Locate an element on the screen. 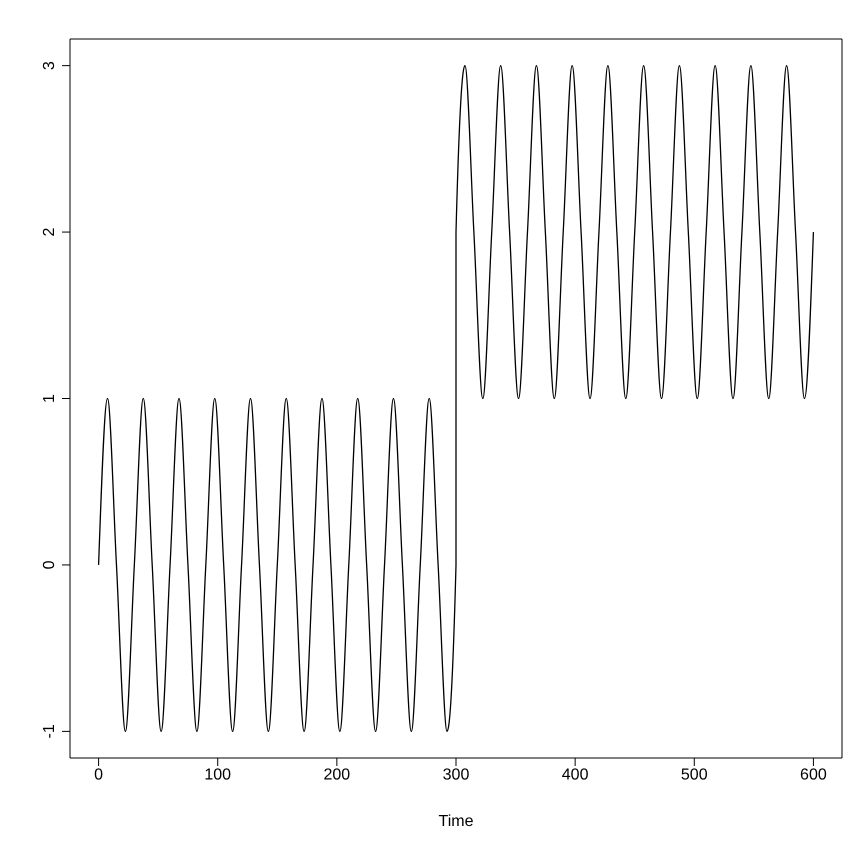 Image resolution: width=864 pixels, height=855 pixels. y-tick-label: 1 is located at coordinates (49, 398).